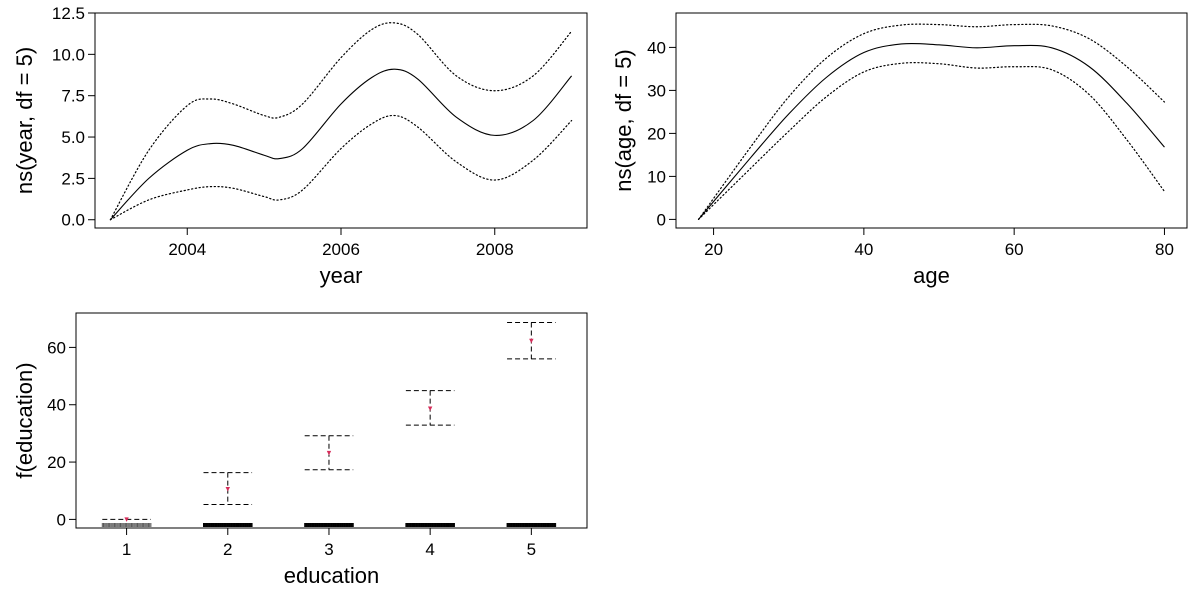 Image resolution: width=1200 pixels, height=600 pixels. What do you see at coordinates (341, 249) in the screenshot?
I see `x-tick-label: 2006` at bounding box center [341, 249].